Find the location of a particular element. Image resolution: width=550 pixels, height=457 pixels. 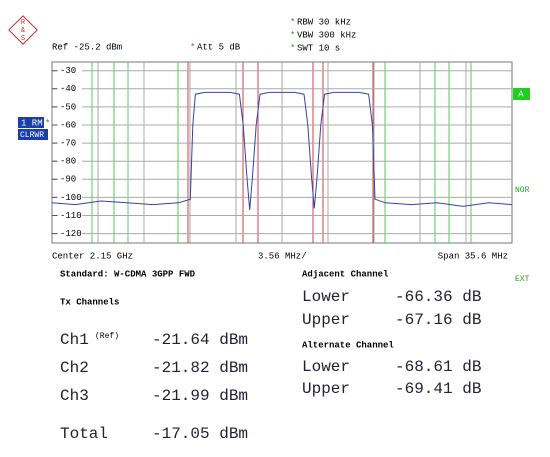

vbw: VBW 300 kHz is located at coordinates (326, 35).